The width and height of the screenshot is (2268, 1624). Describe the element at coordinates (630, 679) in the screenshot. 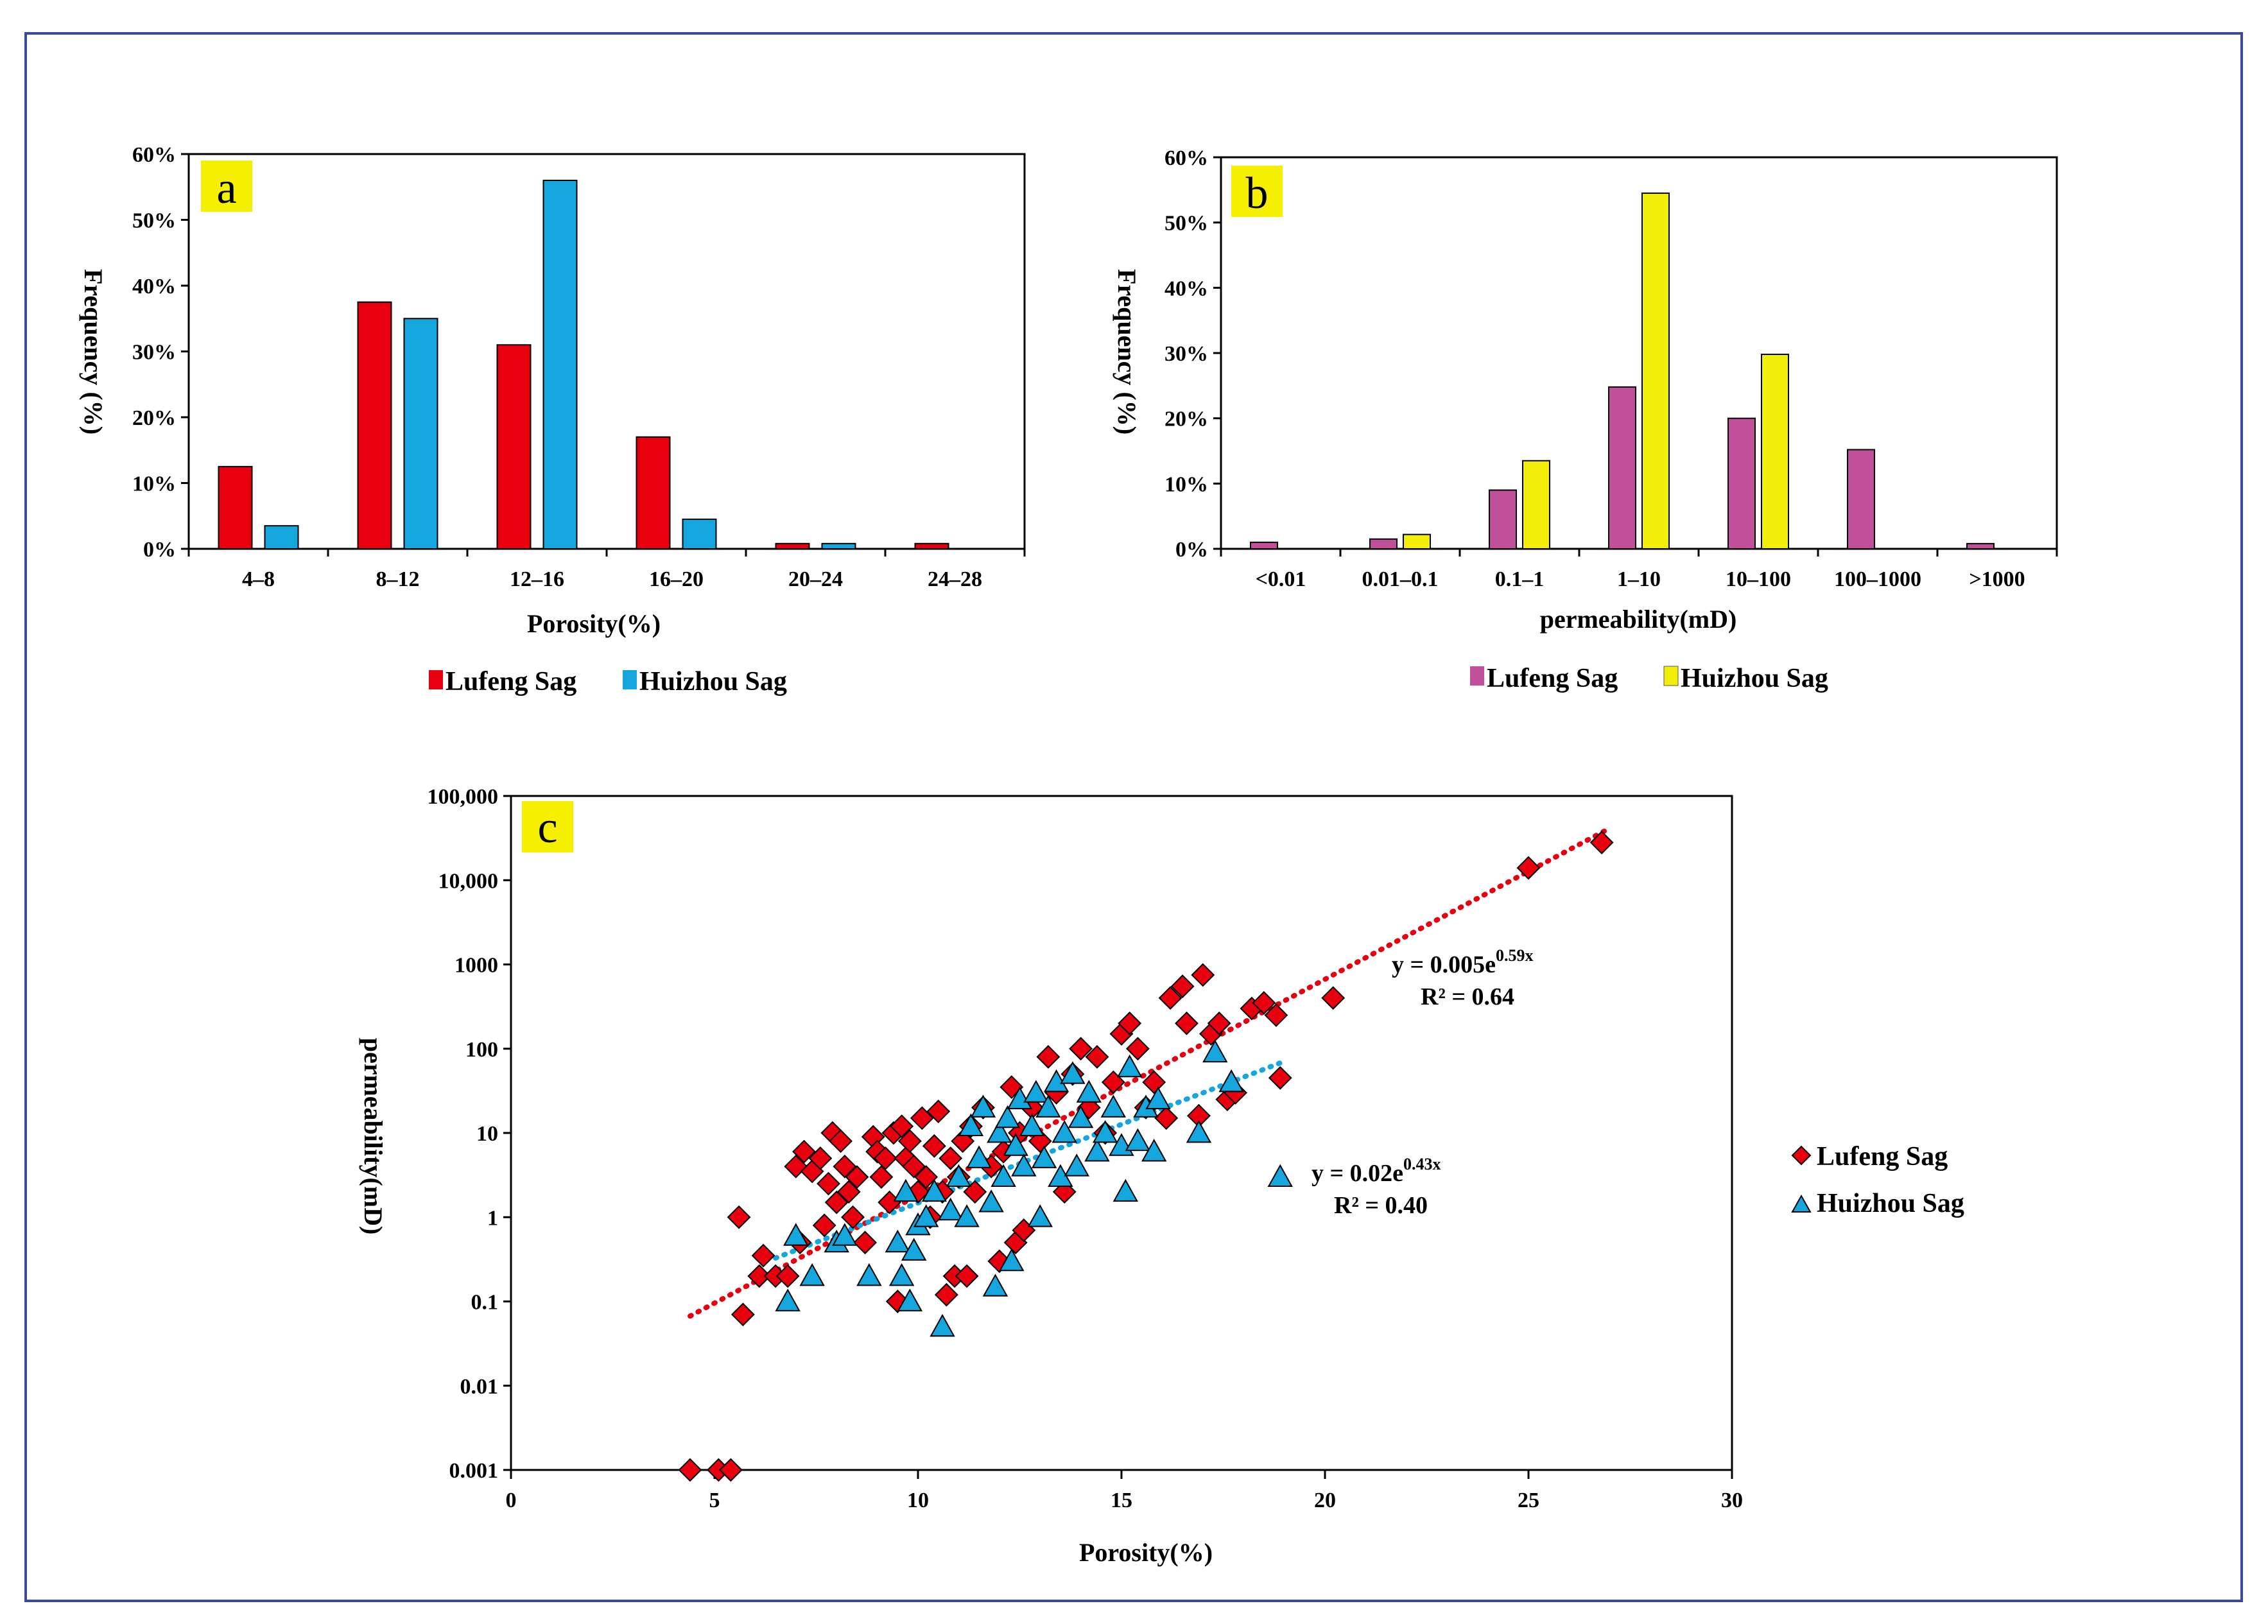

I see `panel-a-legend-swatch-huizhou` at that location.